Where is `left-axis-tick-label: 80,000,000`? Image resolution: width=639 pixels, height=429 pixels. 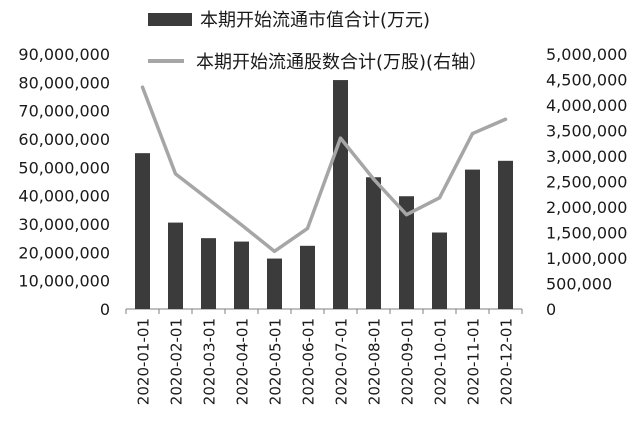
left-axis-tick-label: 80,000,000 is located at coordinates (64, 82).